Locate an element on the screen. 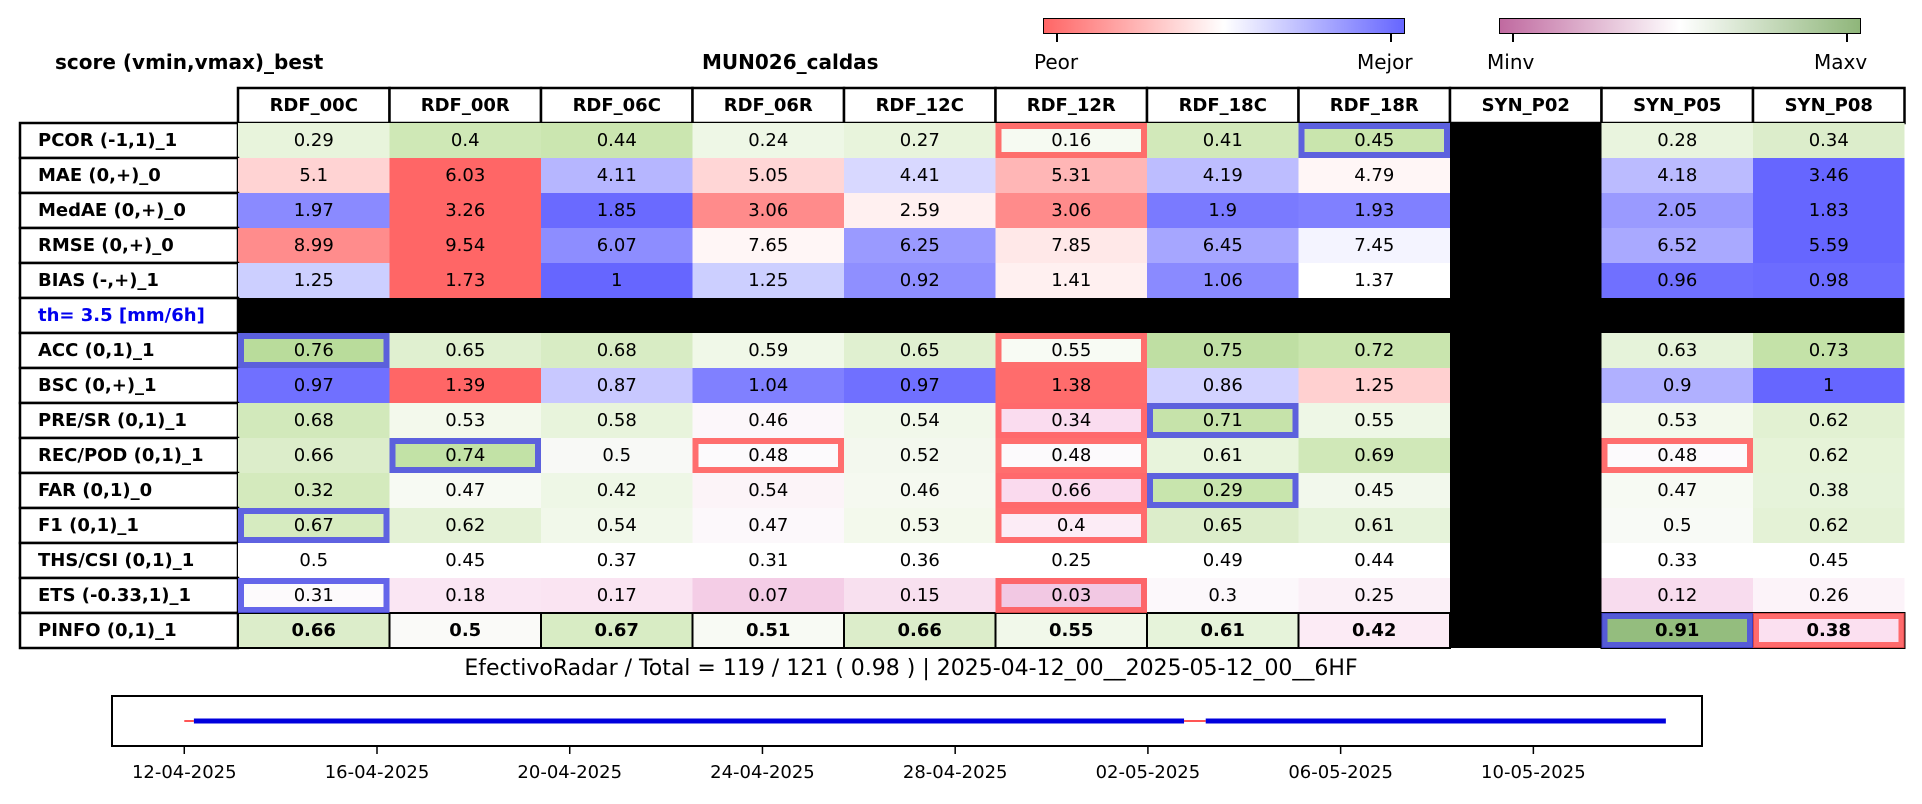 The height and width of the screenshot is (804, 1922). score-value: 0.3 is located at coordinates (1222, 595).